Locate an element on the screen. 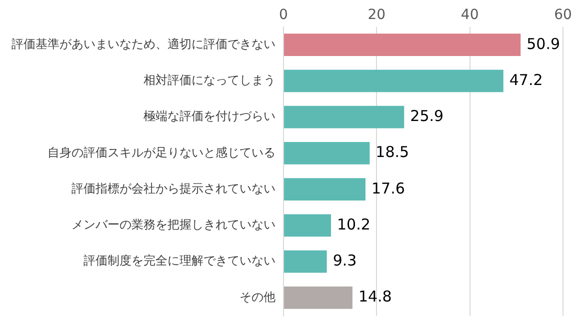  y-tick-label: 相対評価になってしまう is located at coordinates (210, 80).